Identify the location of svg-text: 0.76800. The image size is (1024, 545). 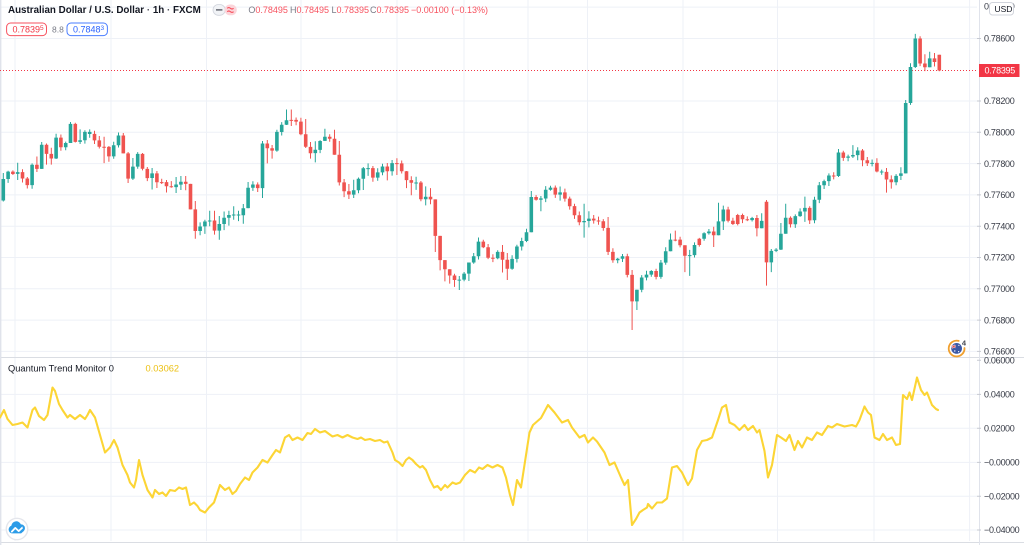
(999, 320).